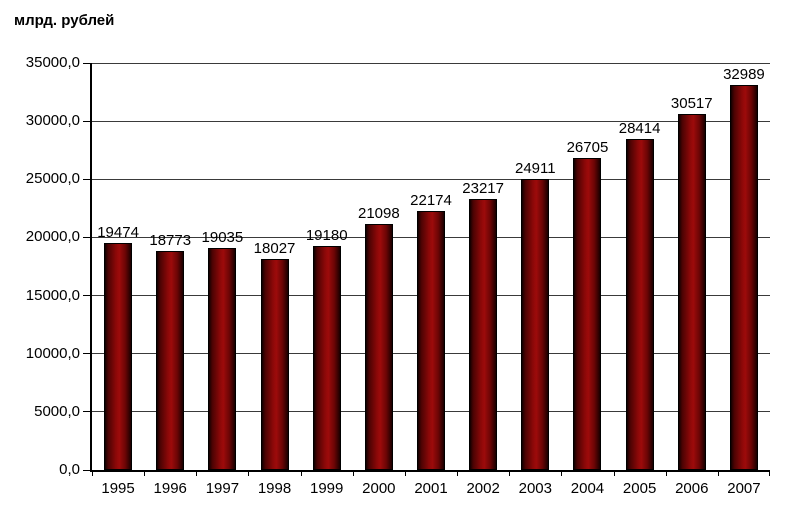  What do you see at coordinates (52, 295) in the screenshot?
I see `y-tick-label: 15000,0` at bounding box center [52, 295].